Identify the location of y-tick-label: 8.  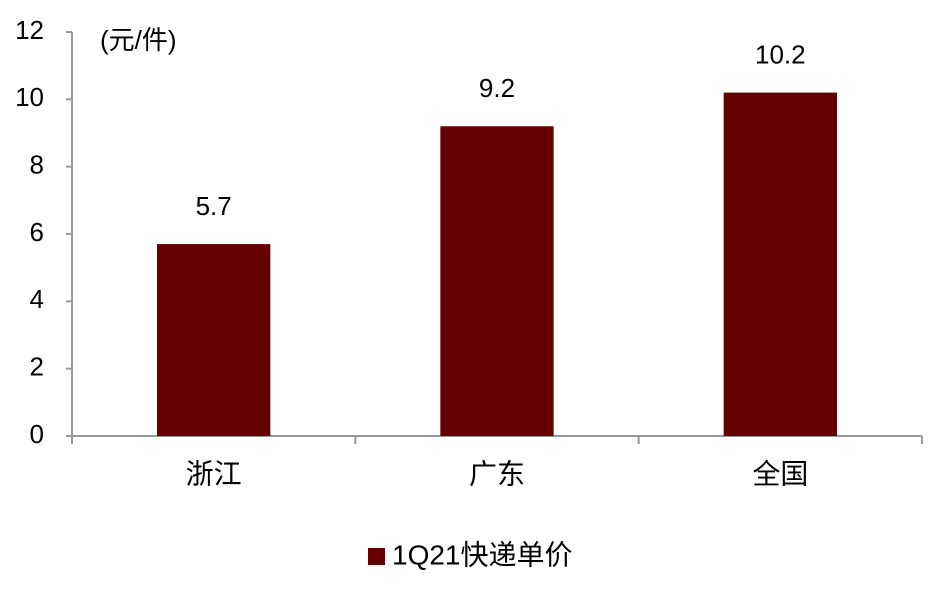
(37, 165).